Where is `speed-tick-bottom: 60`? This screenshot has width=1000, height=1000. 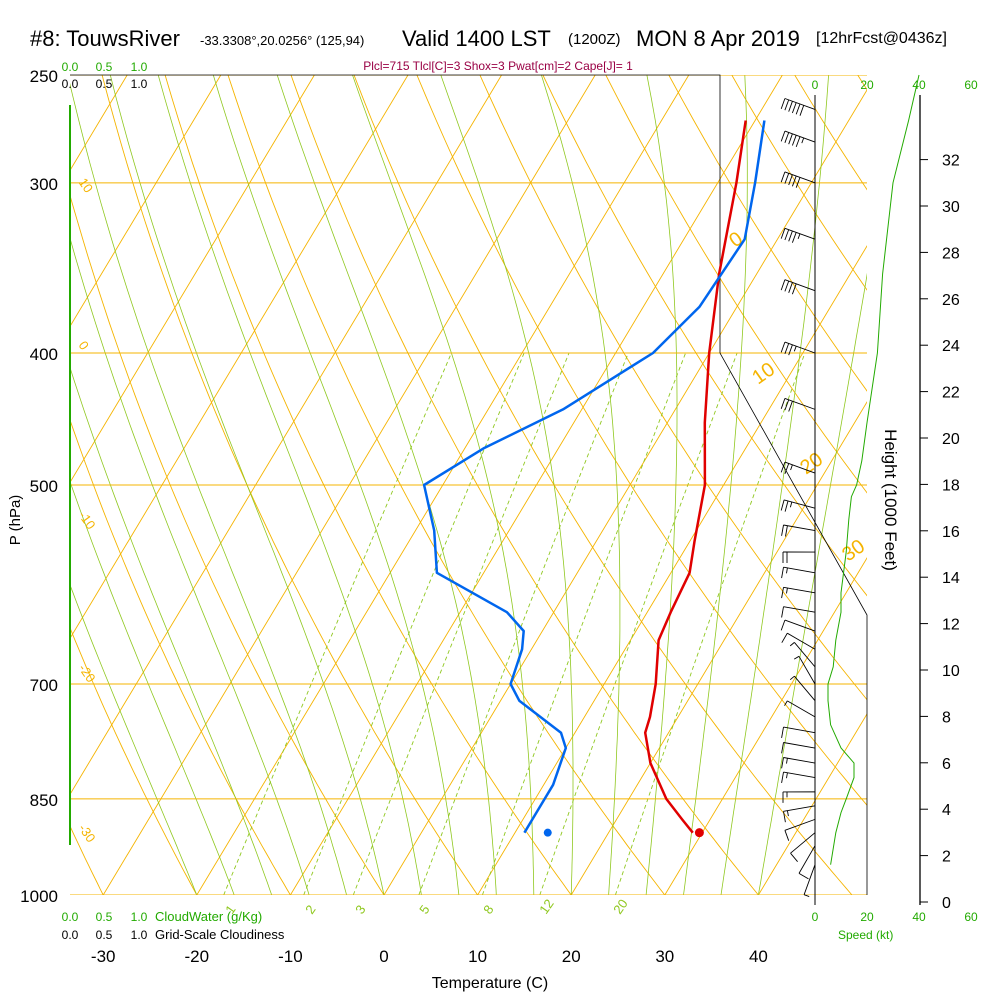 speed-tick-bottom: 60 is located at coordinates (971, 917).